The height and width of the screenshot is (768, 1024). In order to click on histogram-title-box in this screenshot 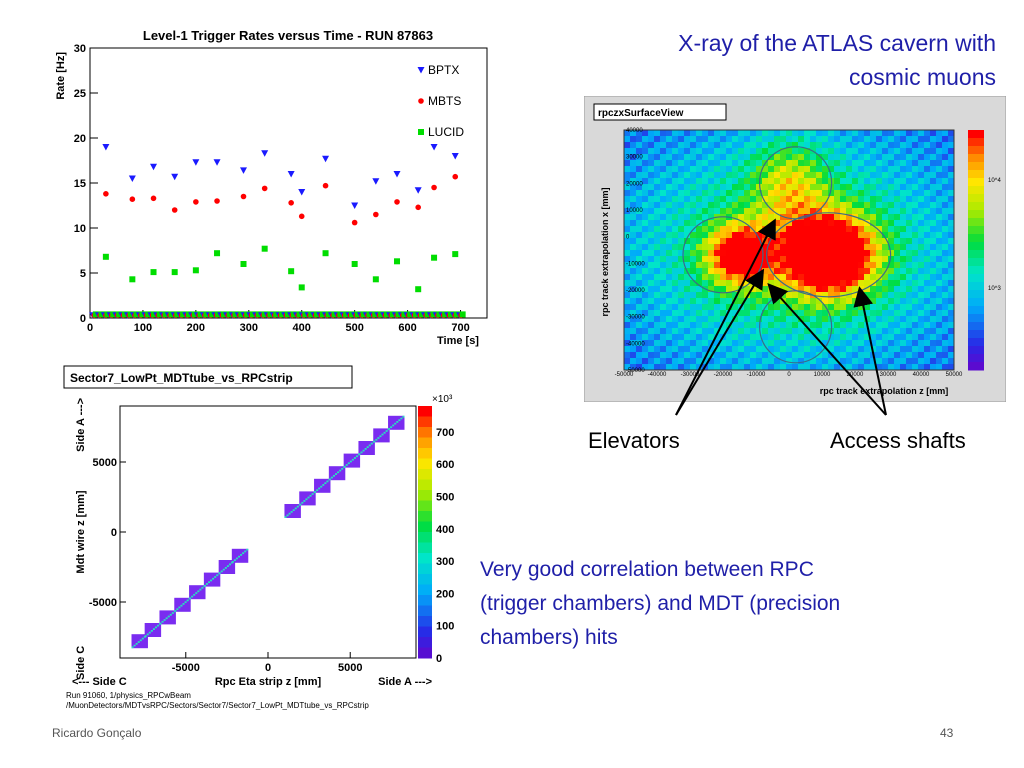, I will do `click(660, 112)`.